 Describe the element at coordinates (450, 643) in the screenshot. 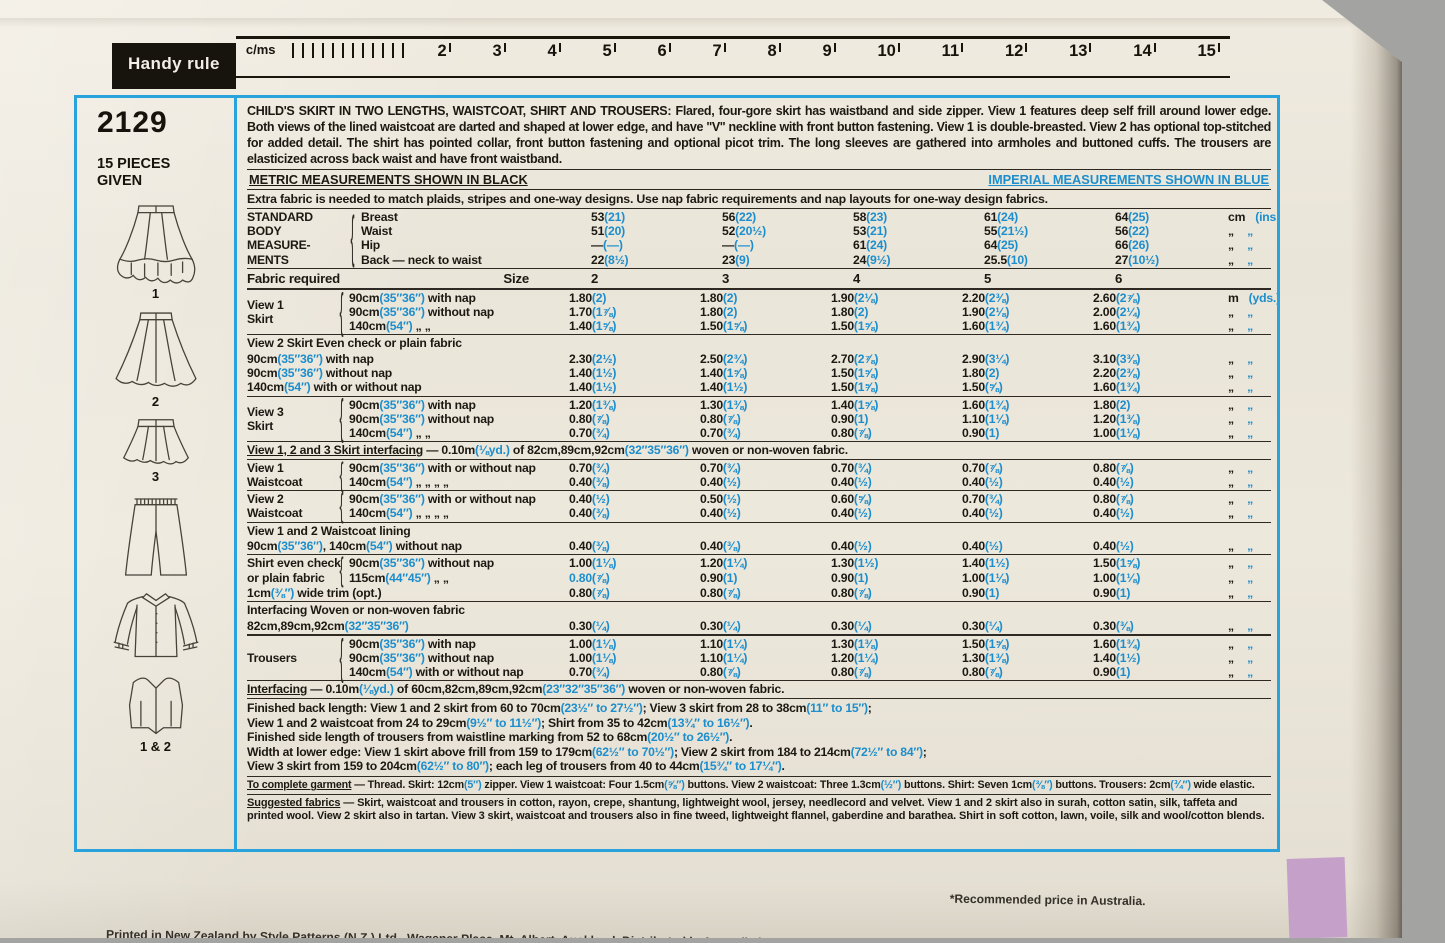

I see `metric-value: with nap` at that location.